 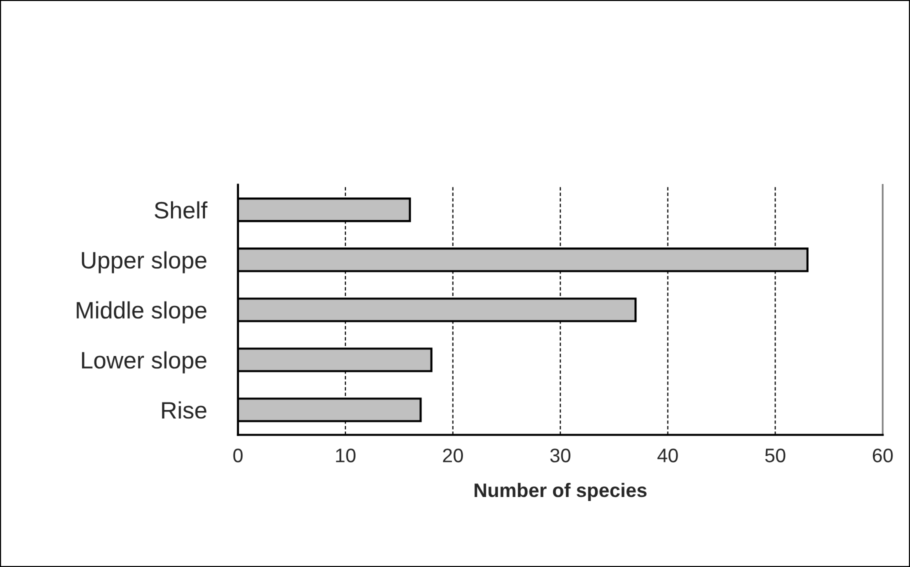 What do you see at coordinates (346, 455) in the screenshot?
I see `x-tick-label: 10` at bounding box center [346, 455].